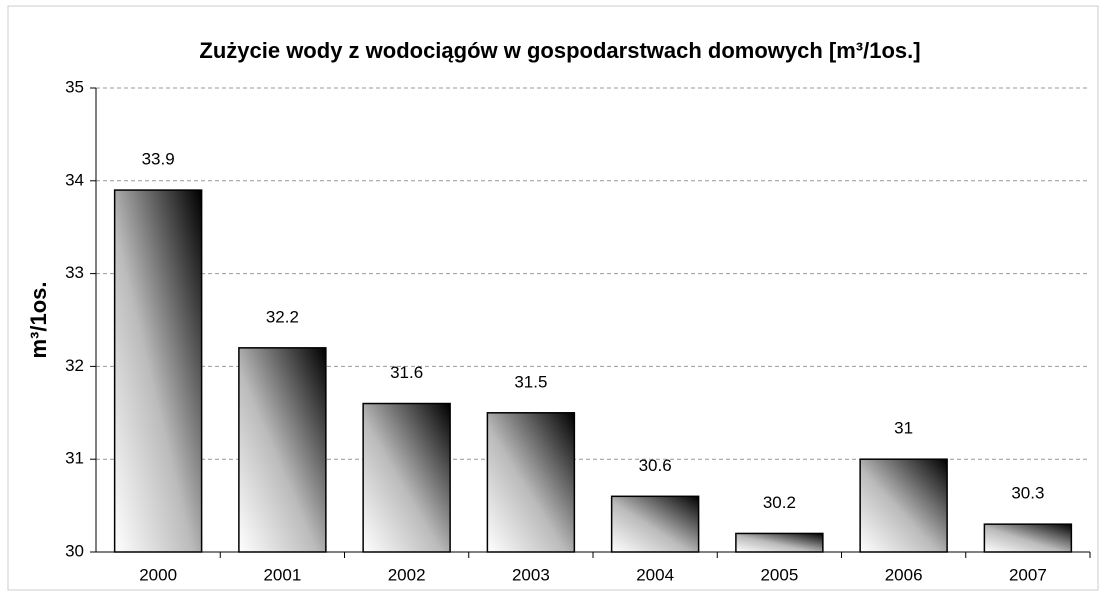 This screenshot has width=1106, height=596. Describe the element at coordinates (779, 502) in the screenshot. I see `data-label: 30.2` at that location.